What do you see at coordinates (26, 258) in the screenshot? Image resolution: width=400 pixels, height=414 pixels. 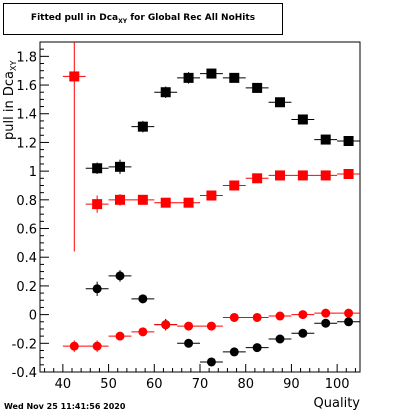 I see `y-tick-label: 0.4` at bounding box center [26, 258].